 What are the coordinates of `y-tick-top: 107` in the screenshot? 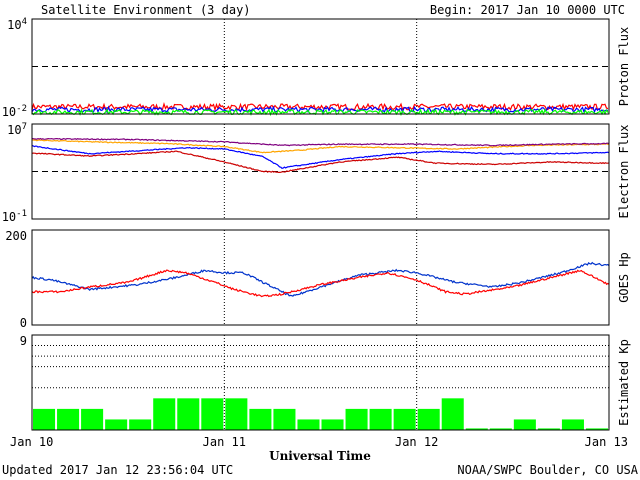 It's located at (17, 129).